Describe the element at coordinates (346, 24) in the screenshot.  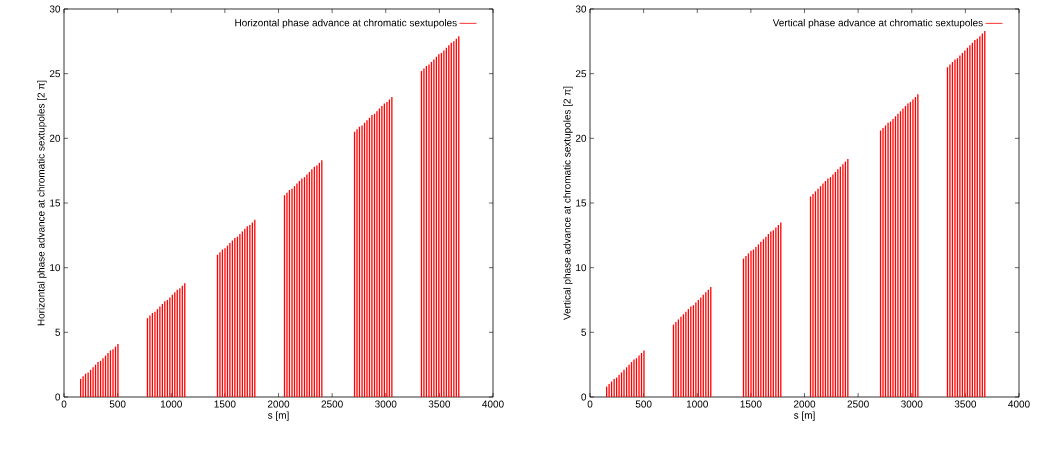
I see `legend-label: Horizontal phase advance at chromatic sextupoles` at that location.